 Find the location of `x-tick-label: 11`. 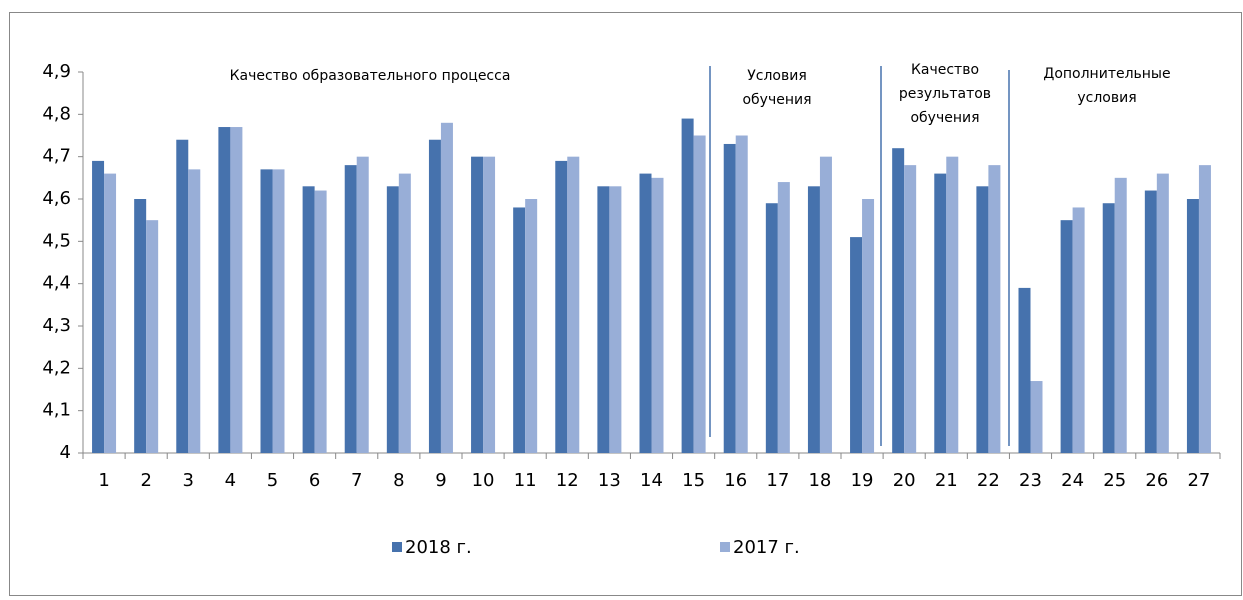

x-tick-label: 11 is located at coordinates (525, 480).